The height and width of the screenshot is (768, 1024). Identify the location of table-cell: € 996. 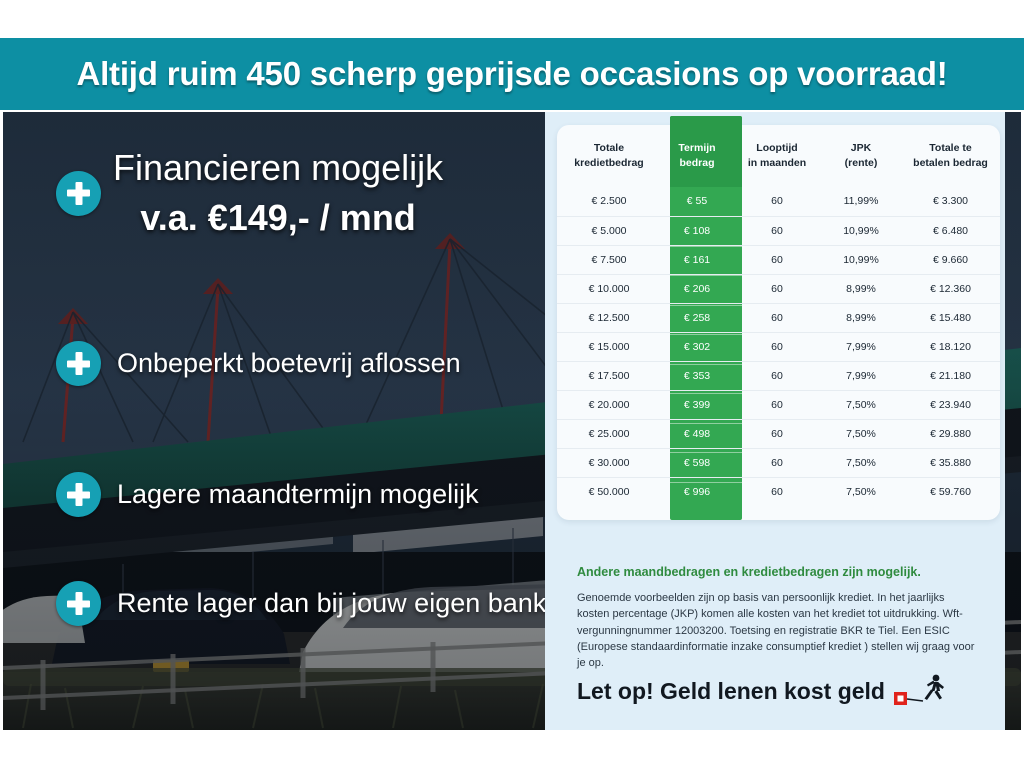
(697, 491).